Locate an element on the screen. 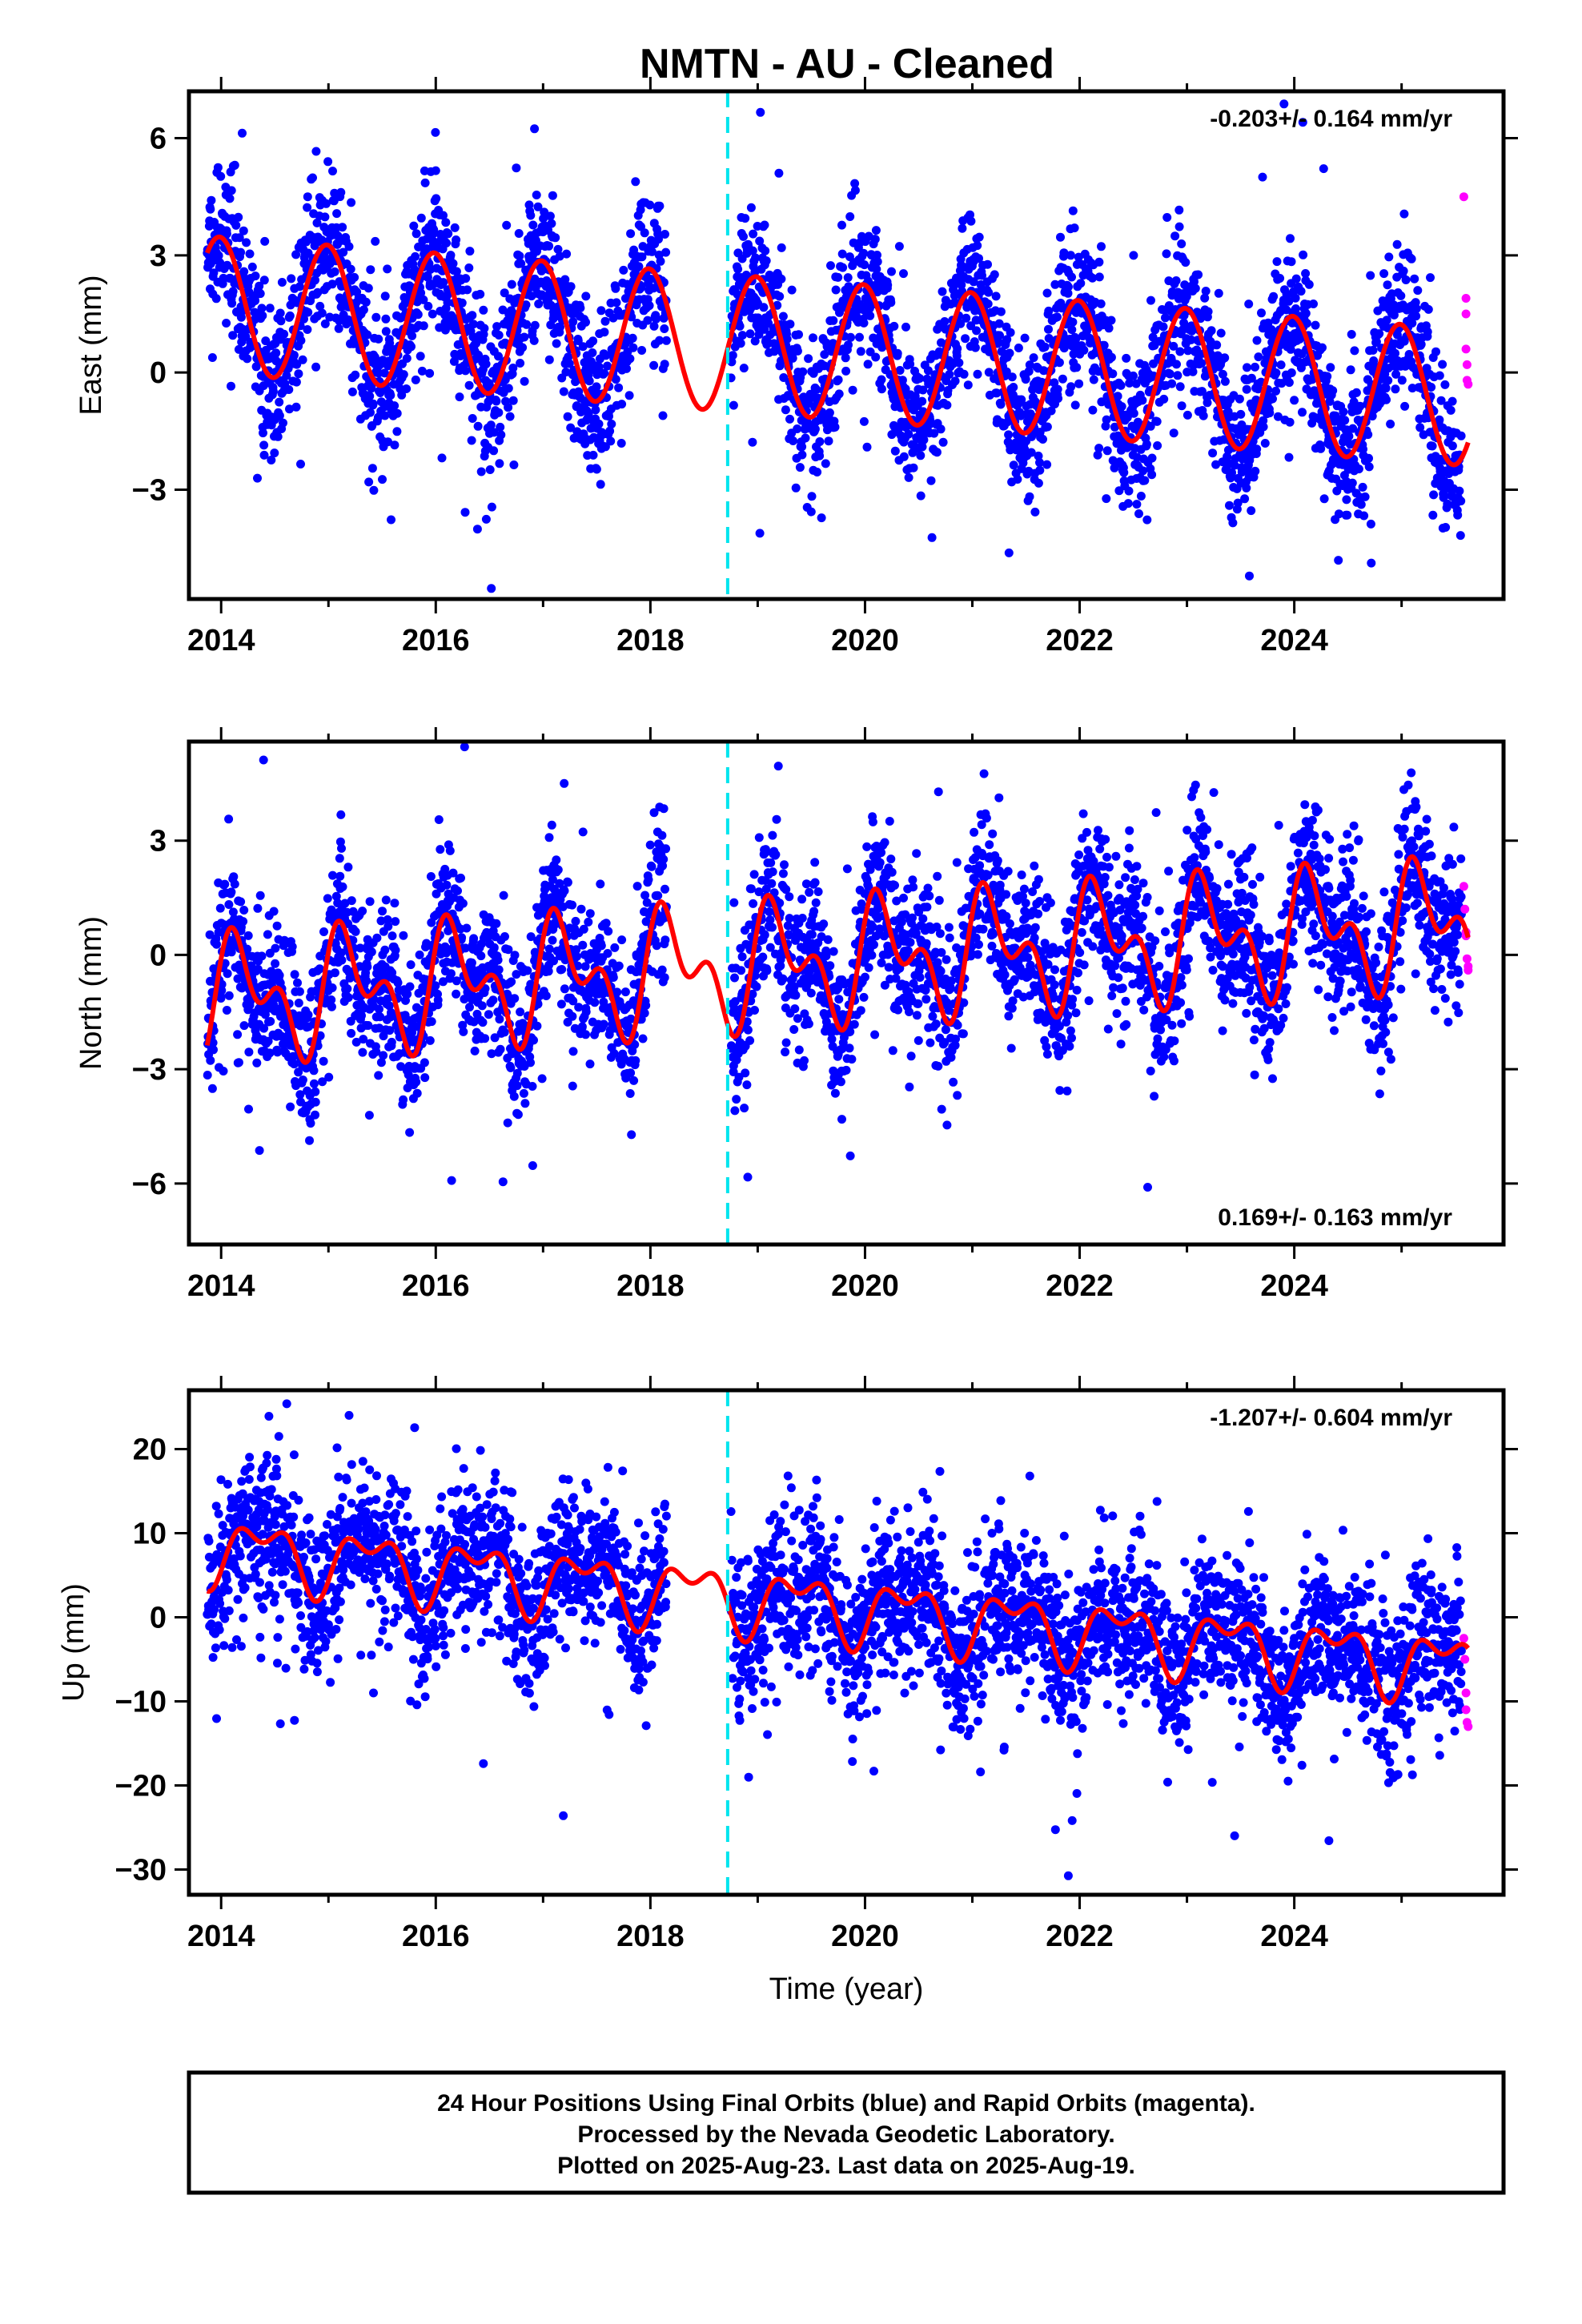 This screenshot has height=2324, width=1582. rapid-point is located at coordinates (1466, 349).